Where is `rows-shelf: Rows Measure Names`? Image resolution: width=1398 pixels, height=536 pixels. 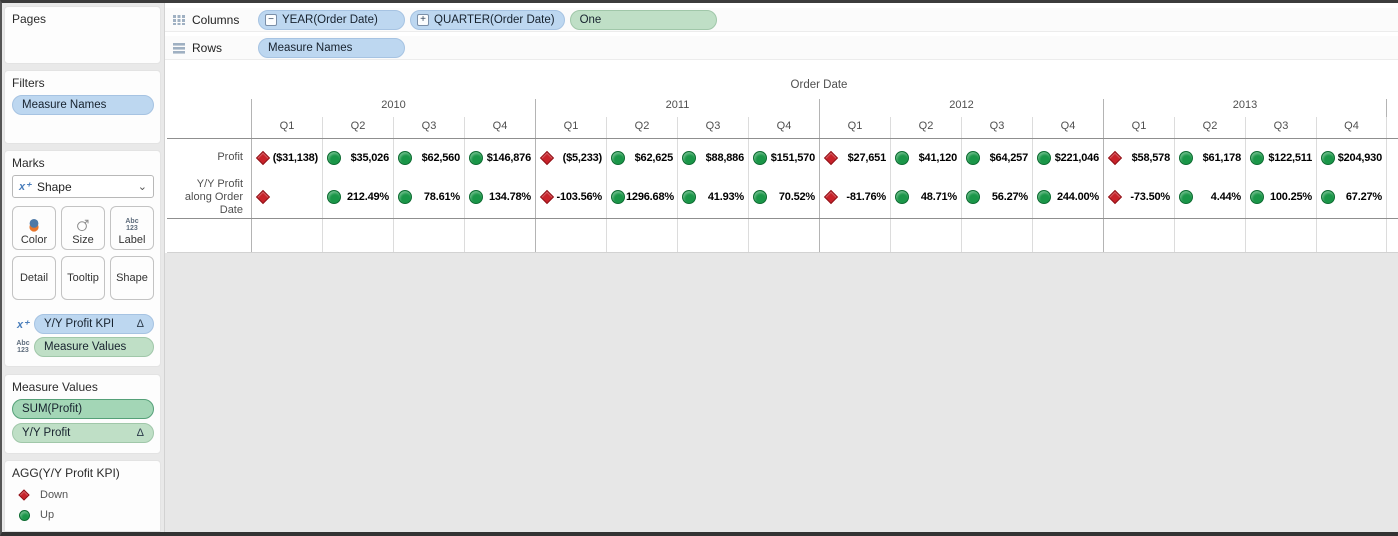
rows-shelf: Rows Measure Names is located at coordinates (781, 48).